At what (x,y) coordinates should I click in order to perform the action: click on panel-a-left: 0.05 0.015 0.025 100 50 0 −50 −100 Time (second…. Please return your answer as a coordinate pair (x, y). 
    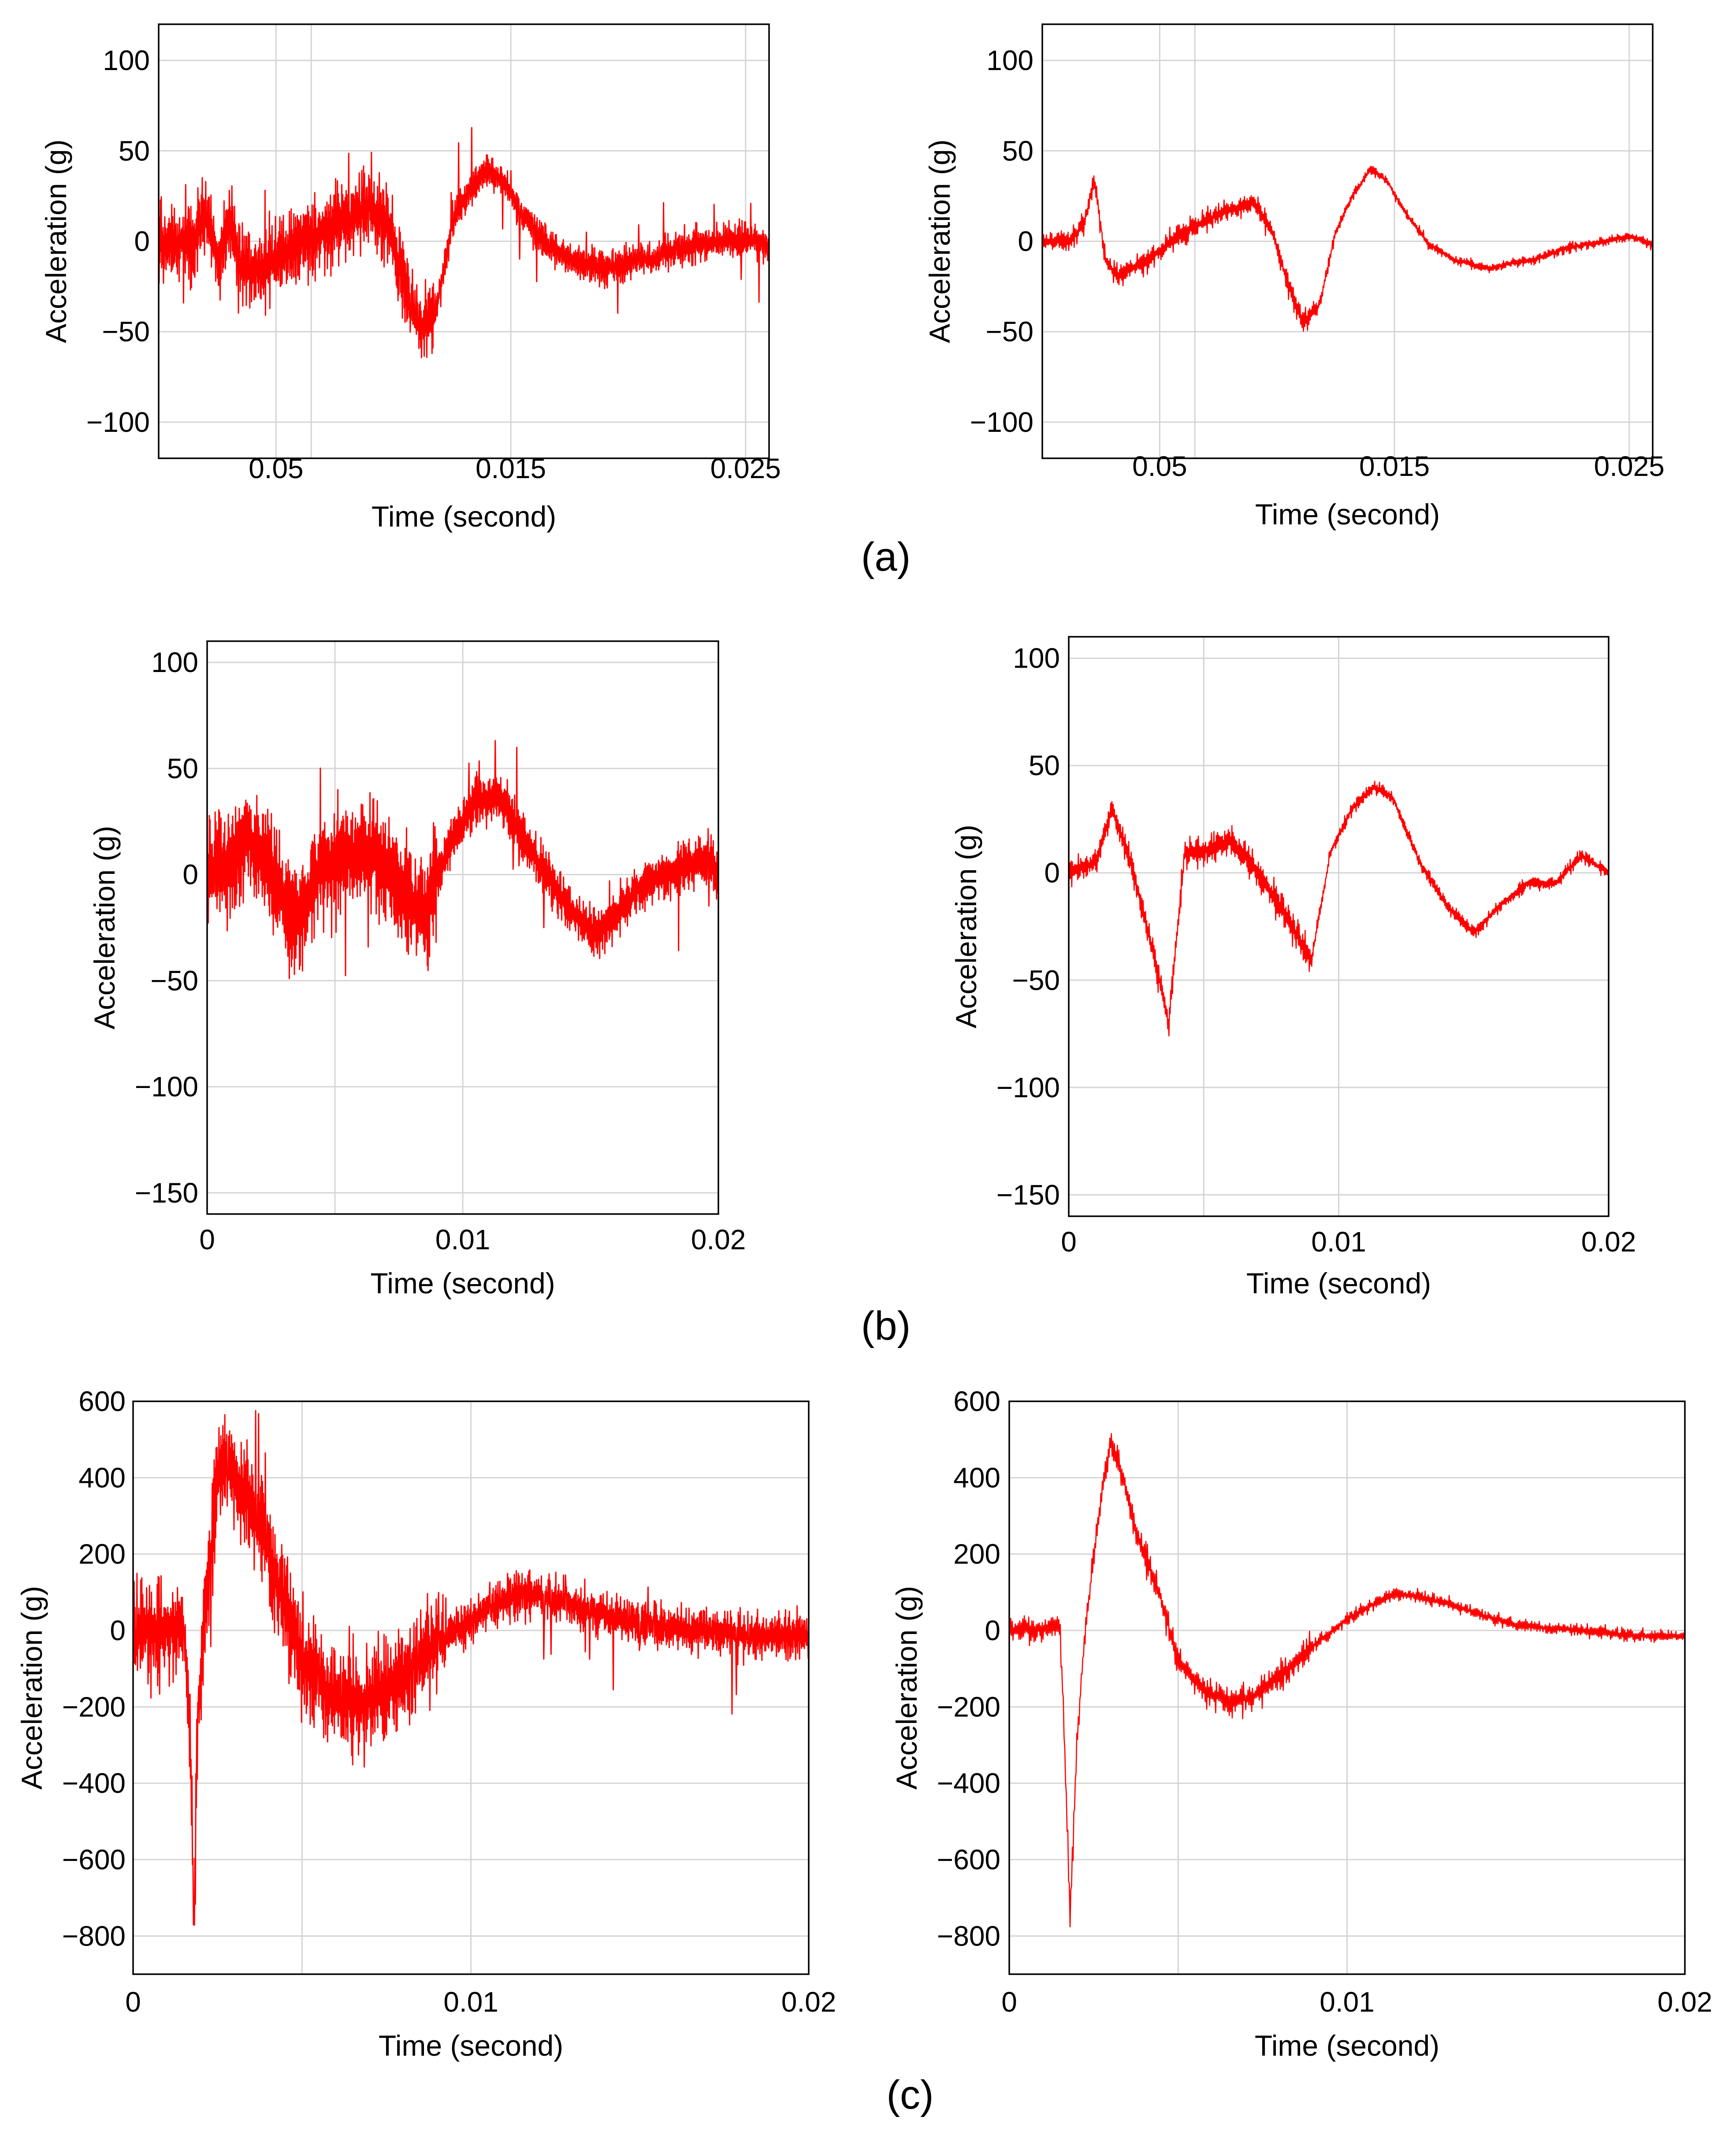
    Looking at the image, I should click on (410, 278).